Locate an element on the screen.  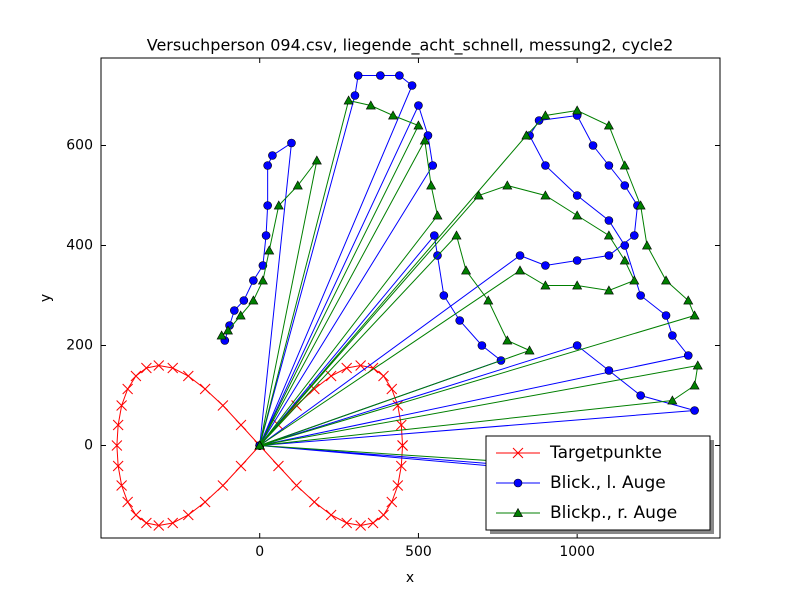
y-tick-label: 600 is located at coordinates (79, 146).